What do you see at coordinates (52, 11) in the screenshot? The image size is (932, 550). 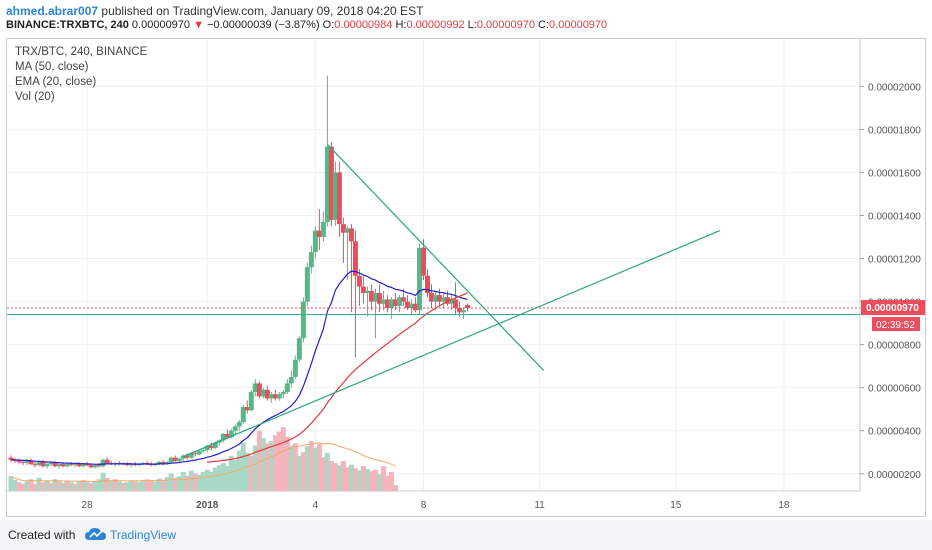 I see `author-link: ahmed.abrar007` at bounding box center [52, 11].